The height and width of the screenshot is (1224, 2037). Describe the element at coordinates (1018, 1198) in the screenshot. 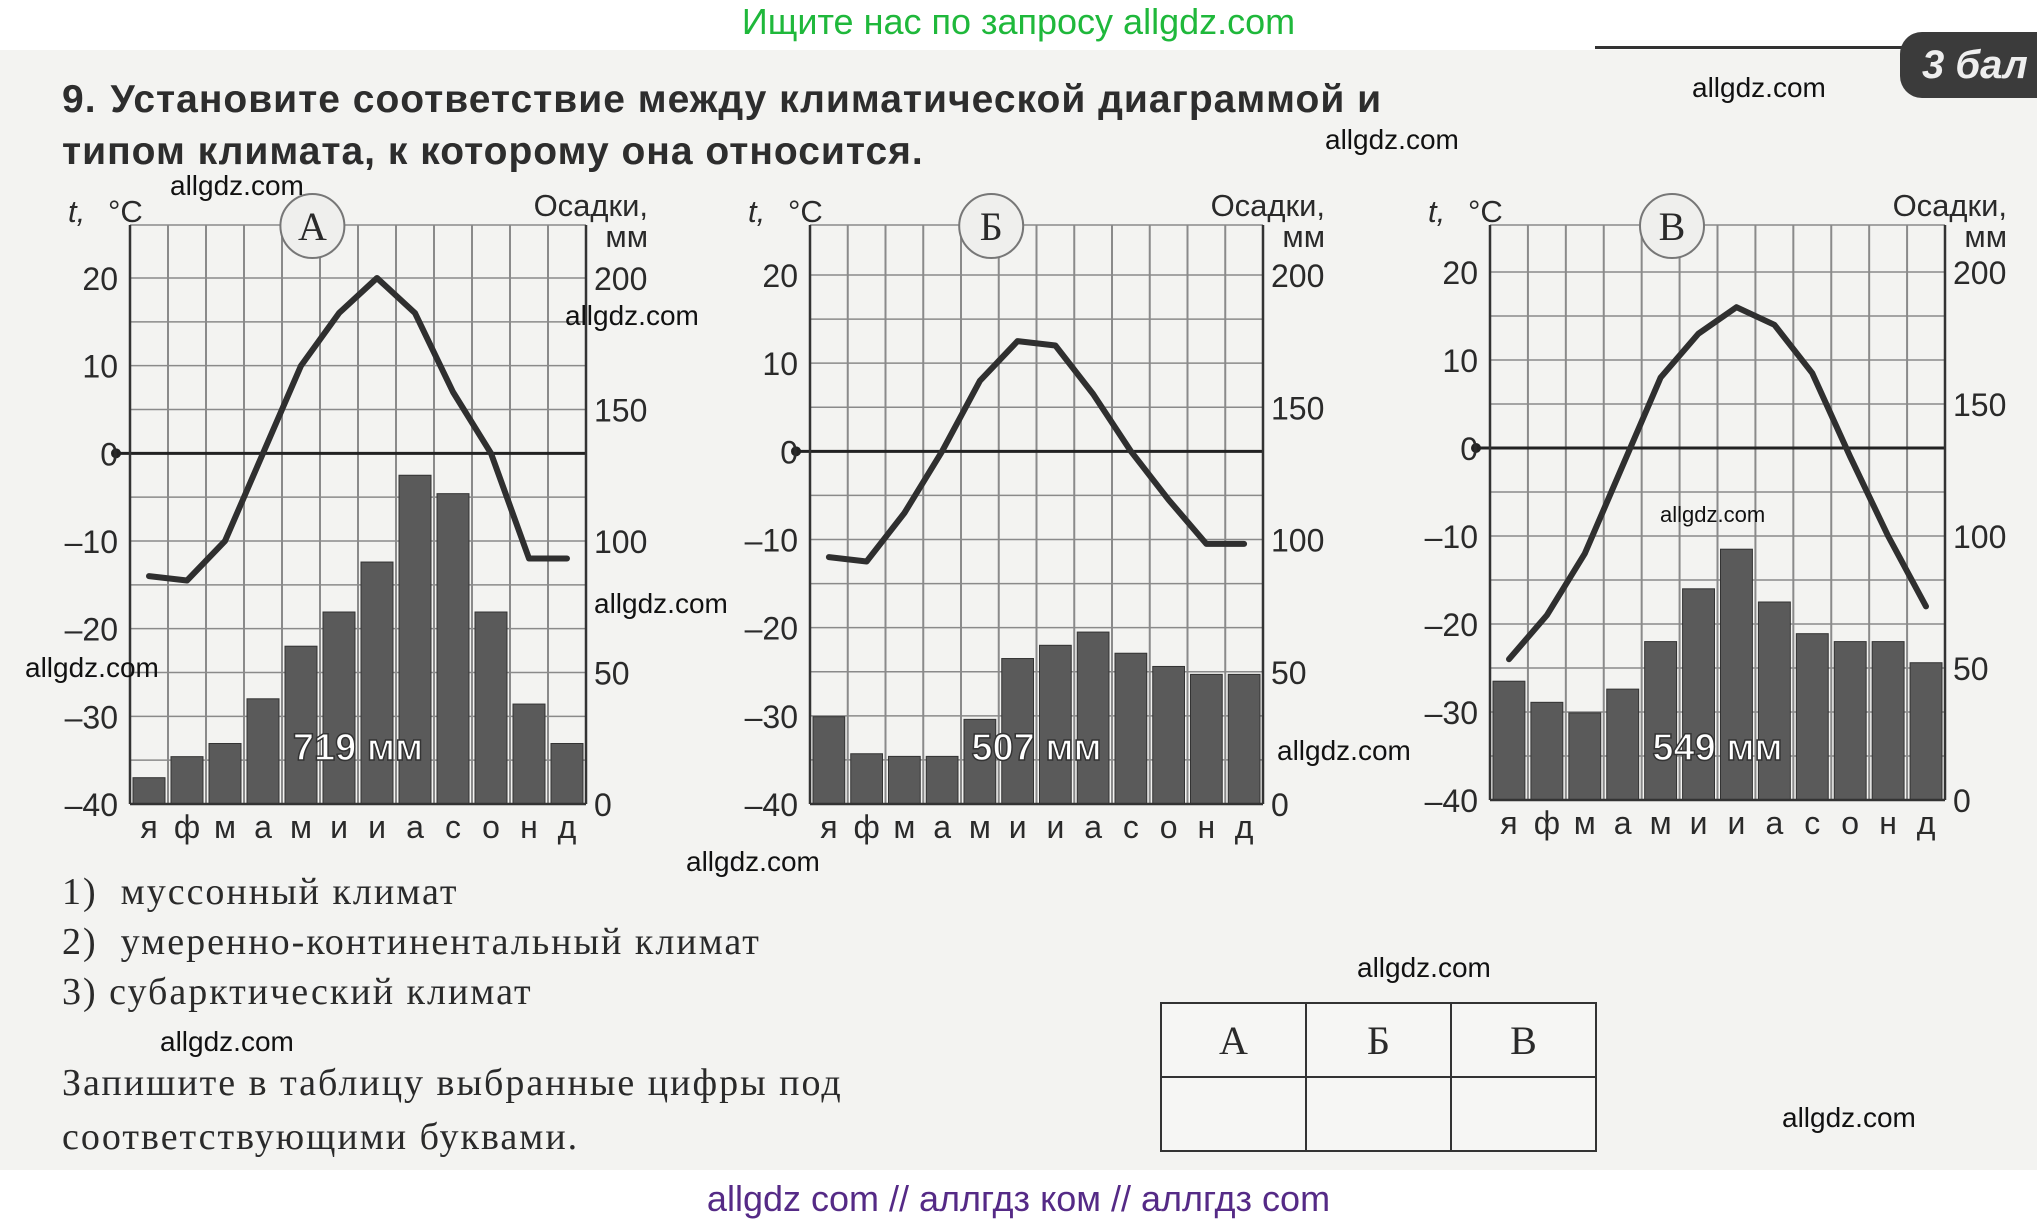

I see `bottom-banner: allgdz com // аллгдз ком // аллгдз com` at that location.